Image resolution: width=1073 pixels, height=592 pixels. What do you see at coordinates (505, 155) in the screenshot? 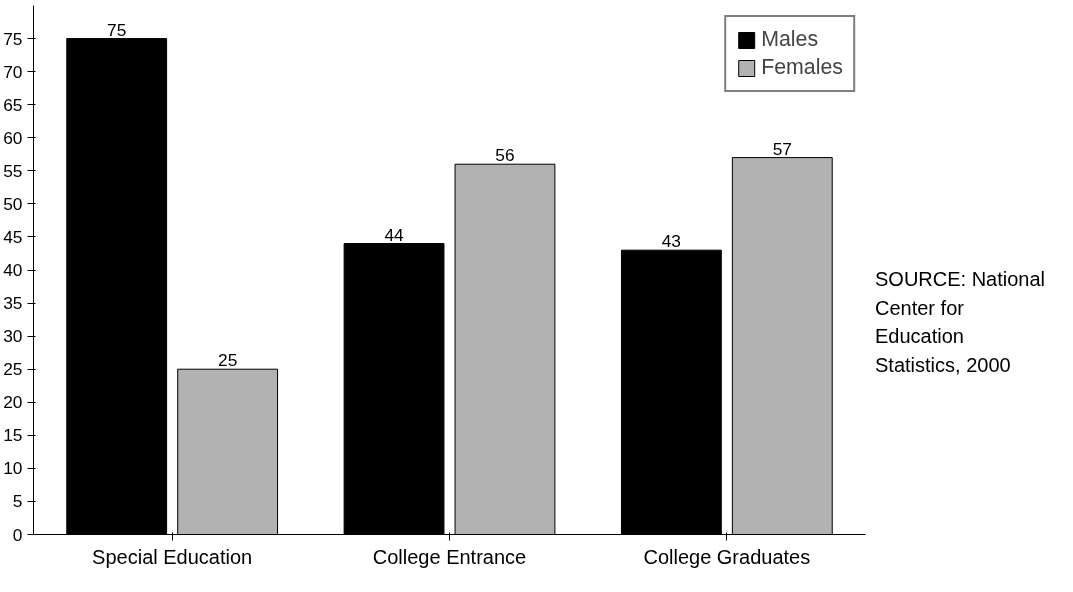
I see `data-label: 56` at bounding box center [505, 155].